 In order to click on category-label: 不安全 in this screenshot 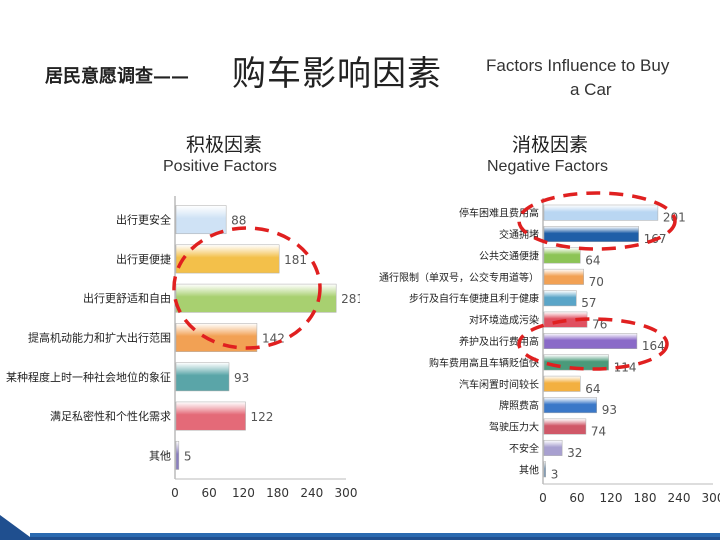, I will do `click(524, 448)`.